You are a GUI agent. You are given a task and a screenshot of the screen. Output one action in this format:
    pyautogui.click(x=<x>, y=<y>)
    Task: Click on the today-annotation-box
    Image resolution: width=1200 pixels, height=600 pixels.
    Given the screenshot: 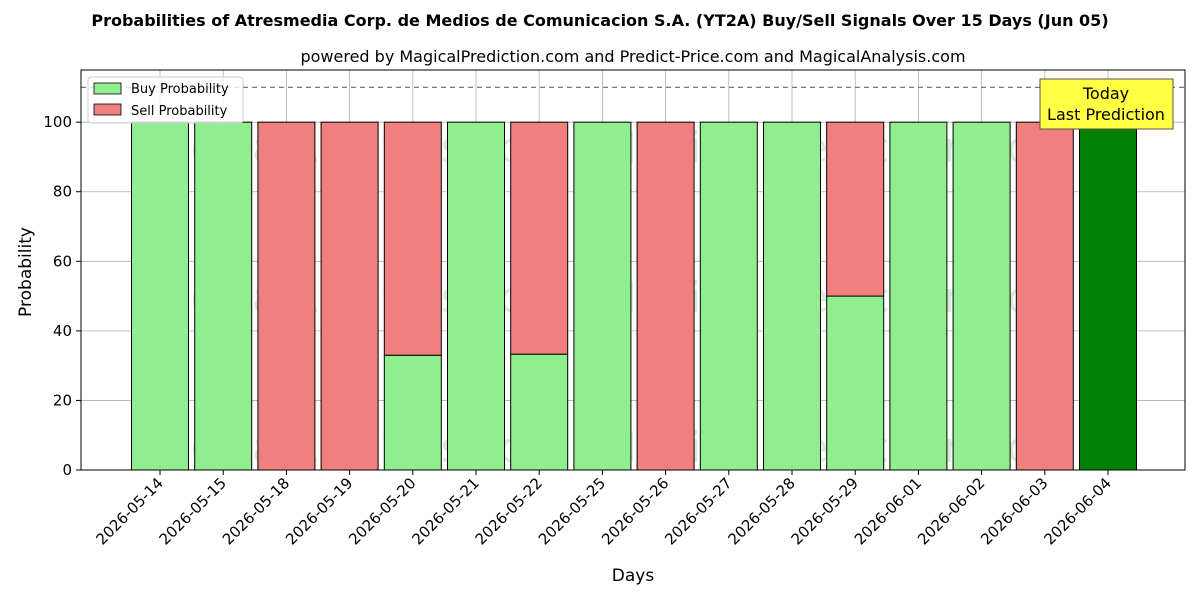 What is the action you would take?
    pyautogui.click(x=1106, y=104)
    